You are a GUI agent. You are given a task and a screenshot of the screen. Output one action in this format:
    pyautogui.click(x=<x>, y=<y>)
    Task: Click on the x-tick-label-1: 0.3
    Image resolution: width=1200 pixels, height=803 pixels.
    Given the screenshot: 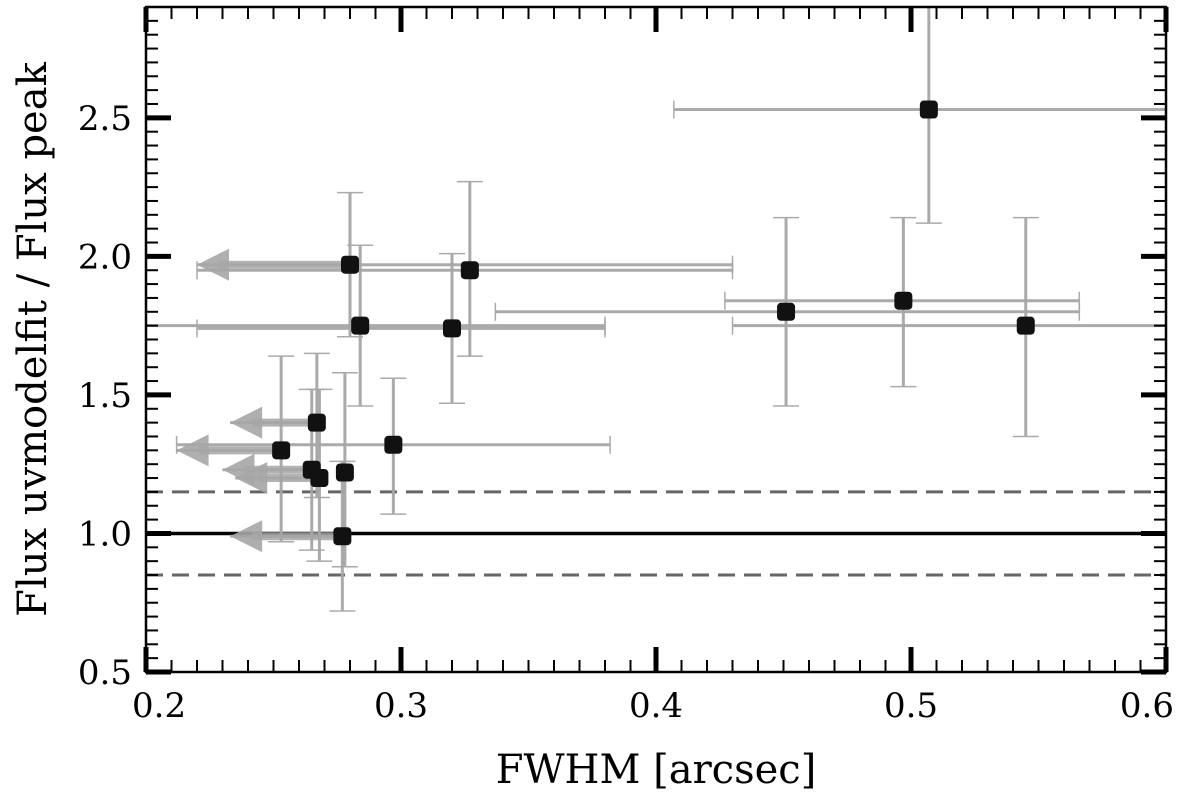 What is the action you would take?
    pyautogui.click(x=401, y=706)
    